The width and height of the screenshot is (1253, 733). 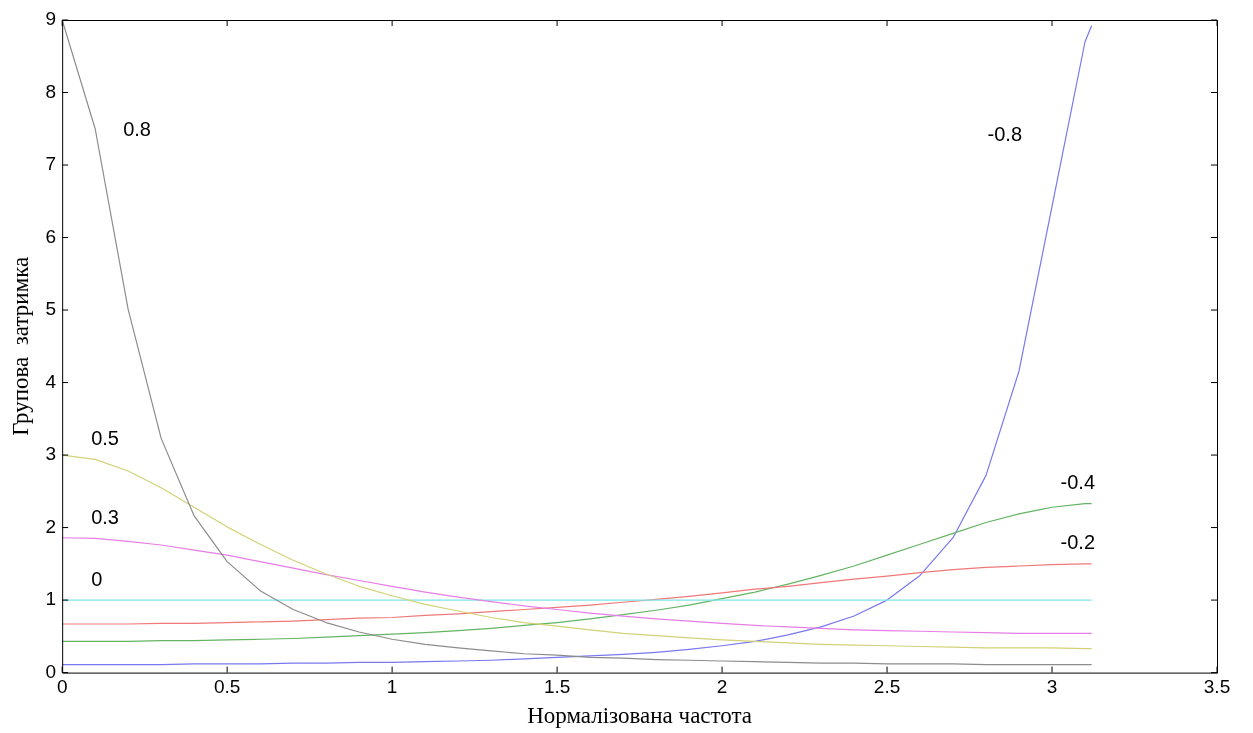 What do you see at coordinates (392, 687) in the screenshot?
I see `x-tick-label: 1` at bounding box center [392, 687].